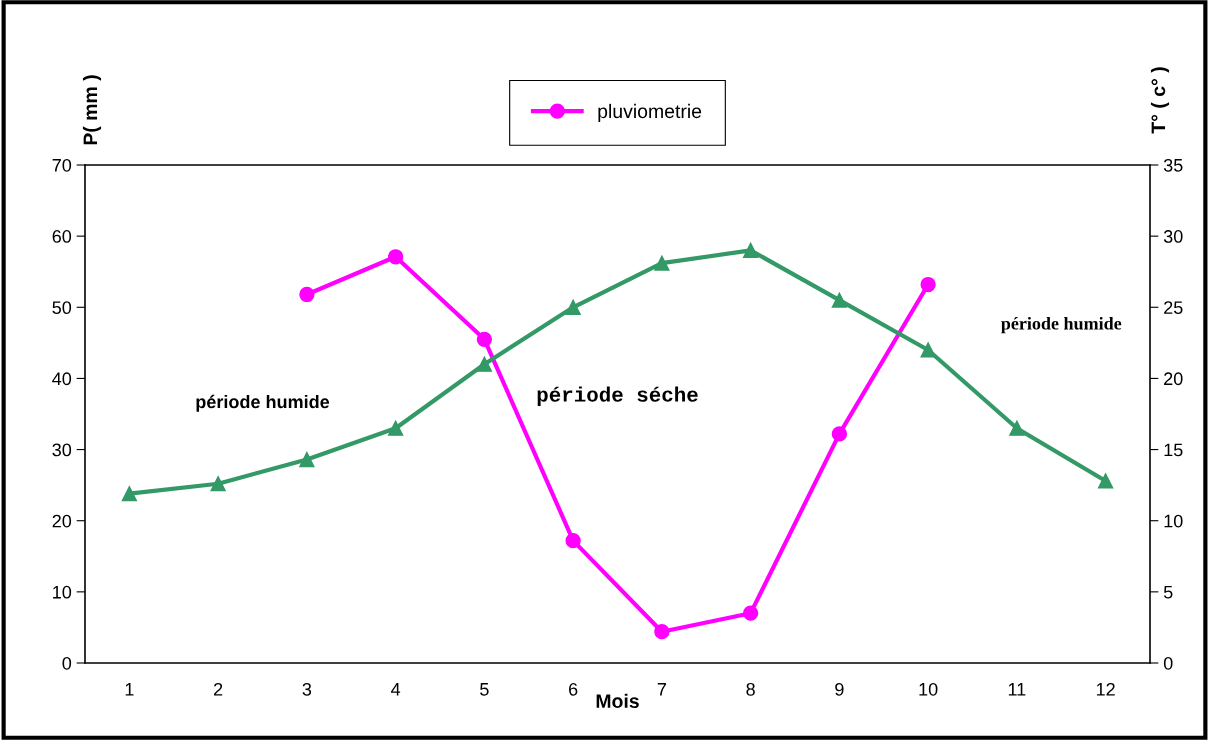 Image resolution: width=1209 pixels, height=740 pixels. What do you see at coordinates (661, 689) in the screenshot?
I see `x-tick-label: 7` at bounding box center [661, 689].